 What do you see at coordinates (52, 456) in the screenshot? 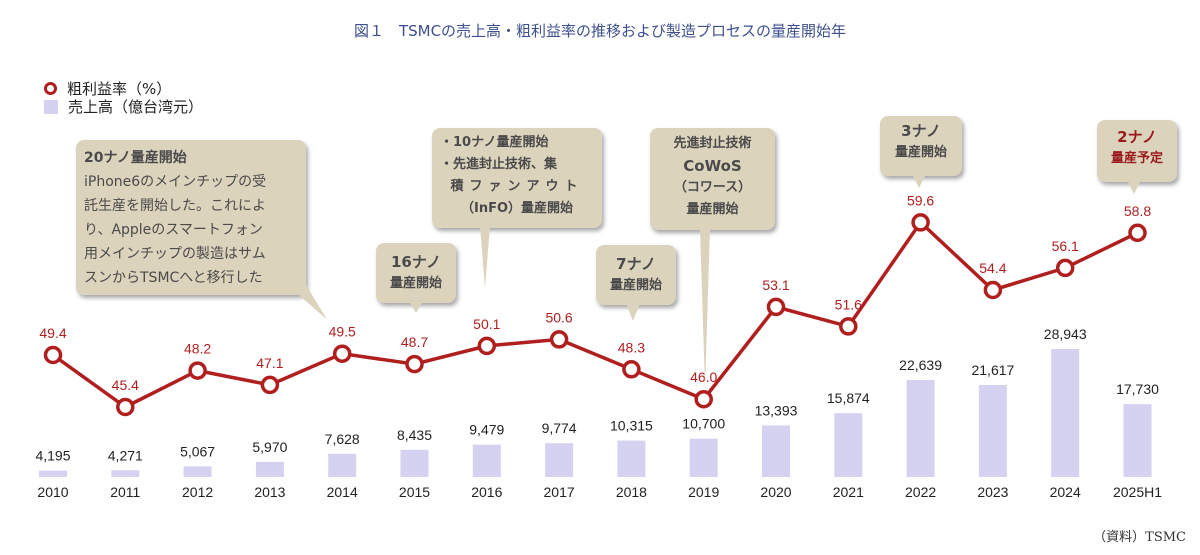
I see `revenue-label: 4,195` at bounding box center [52, 456].